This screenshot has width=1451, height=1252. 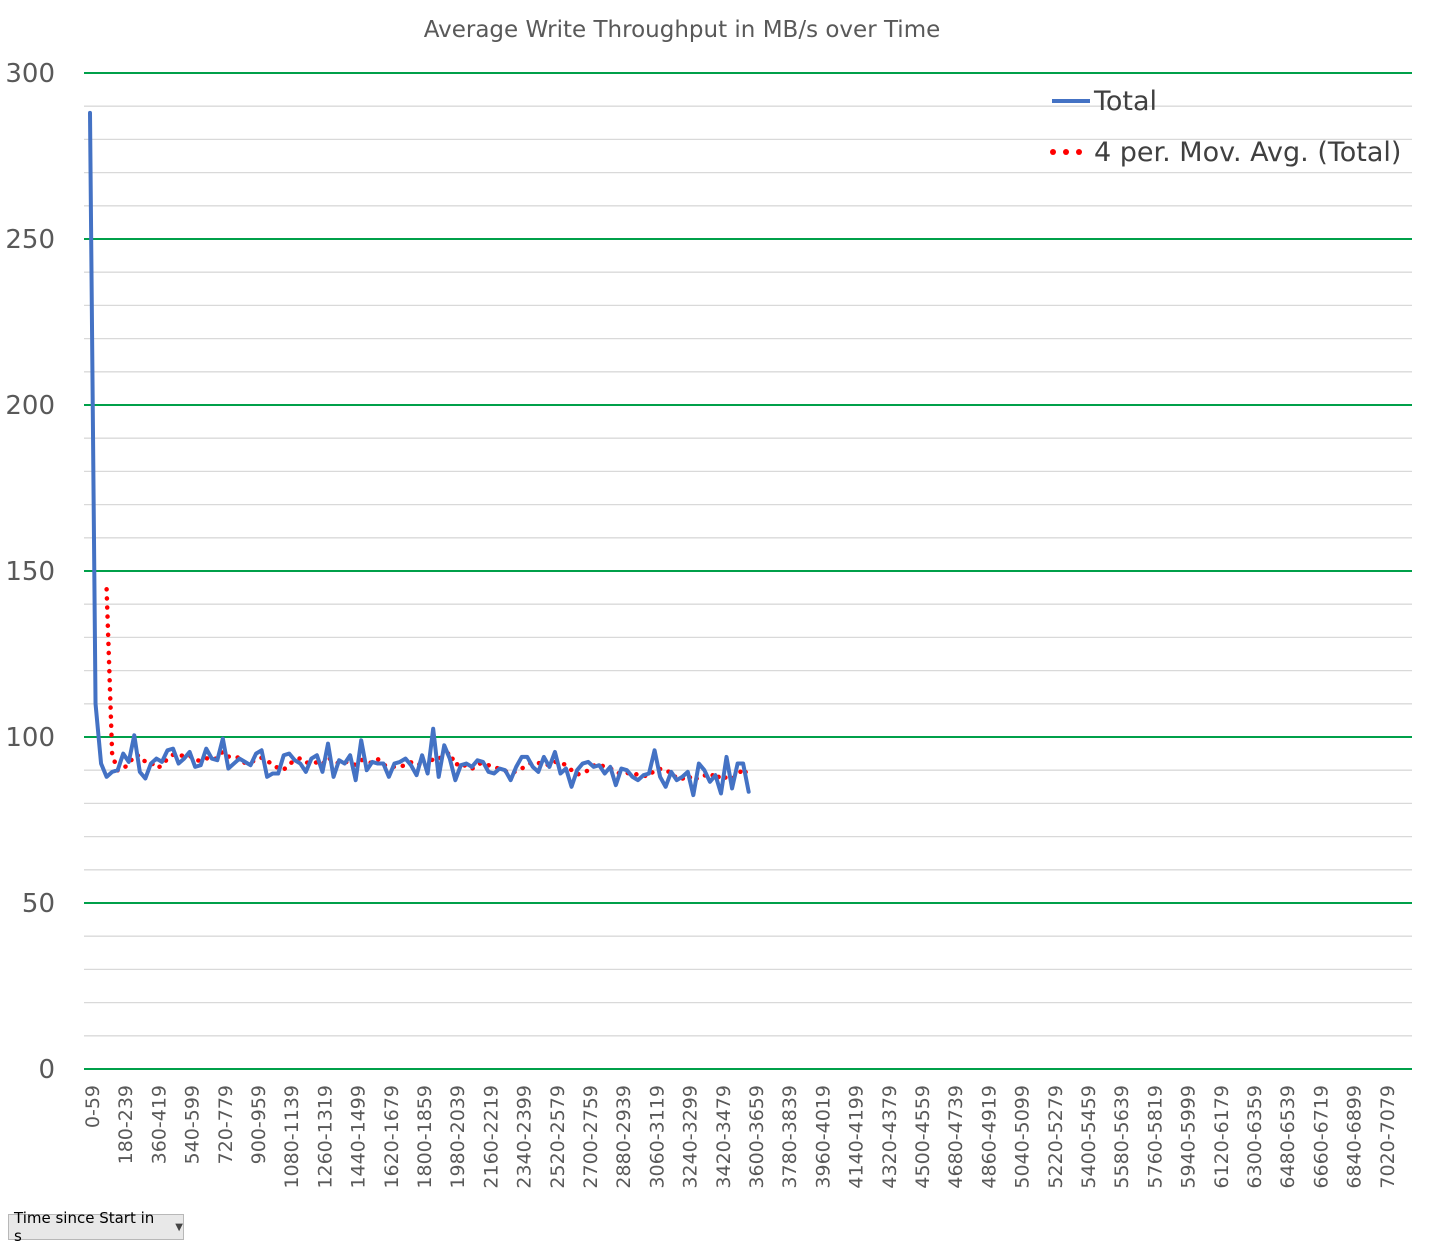 What do you see at coordinates (46, 1070) in the screenshot?
I see `y-tick-label: 0` at bounding box center [46, 1070].